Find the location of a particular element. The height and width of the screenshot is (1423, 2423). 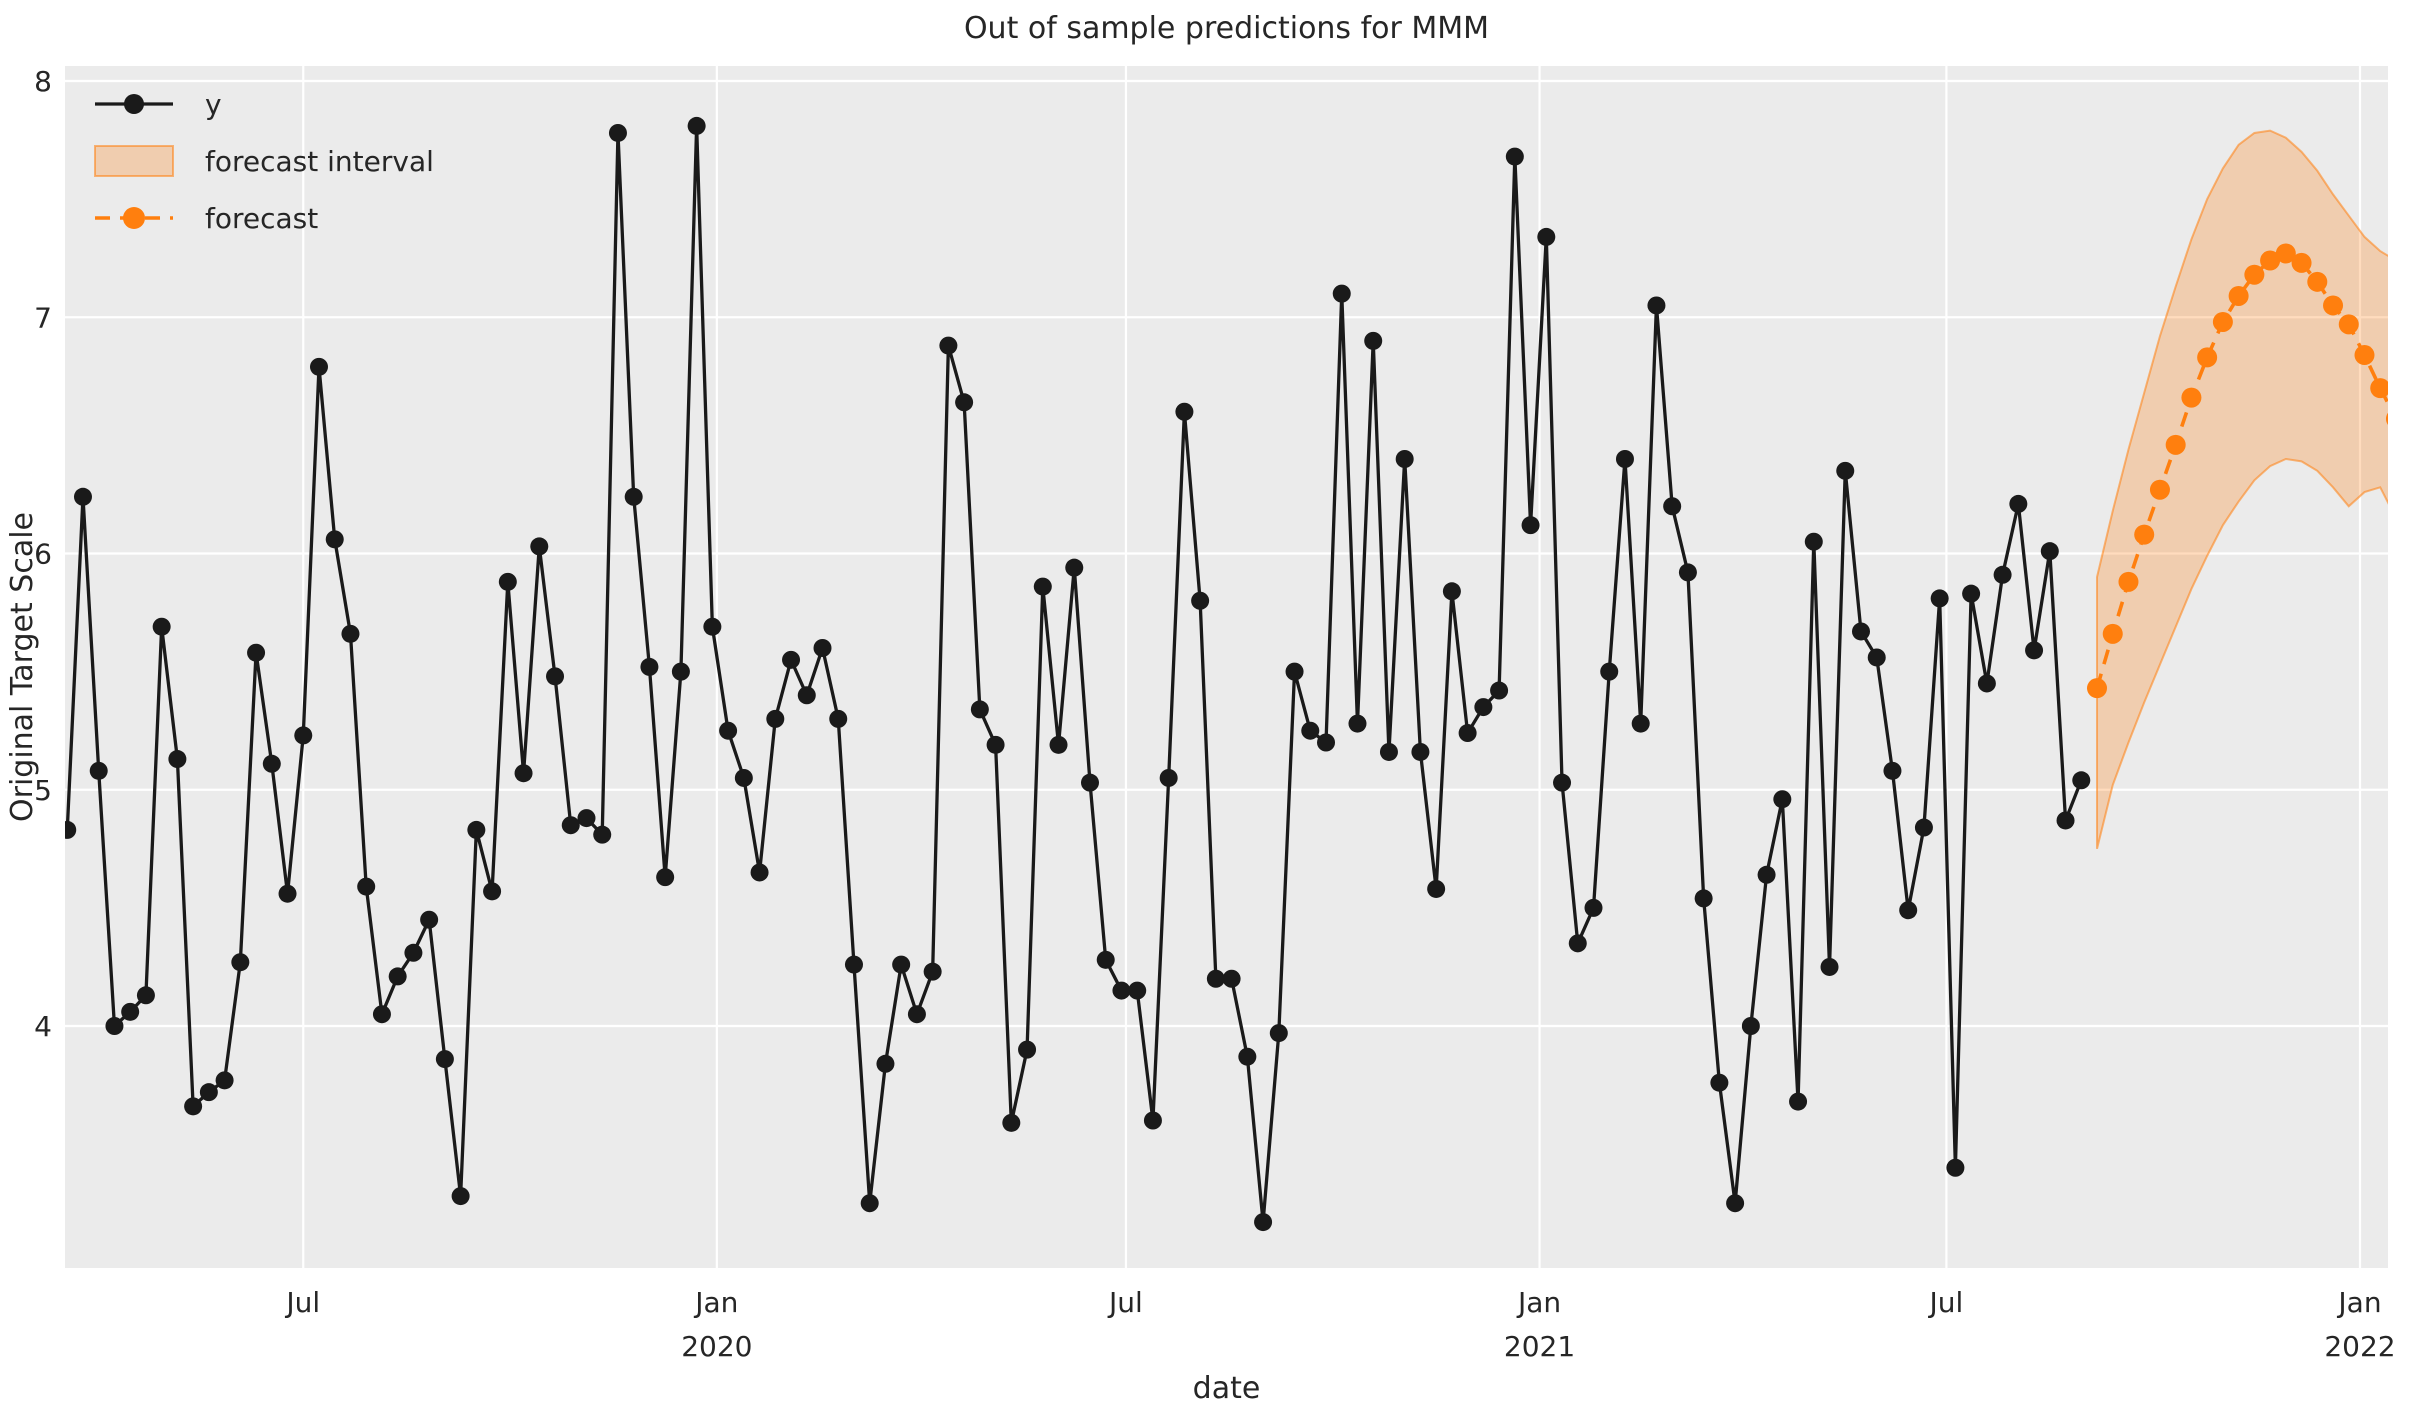

forecast-interval-band is located at coordinates (2242, 489).